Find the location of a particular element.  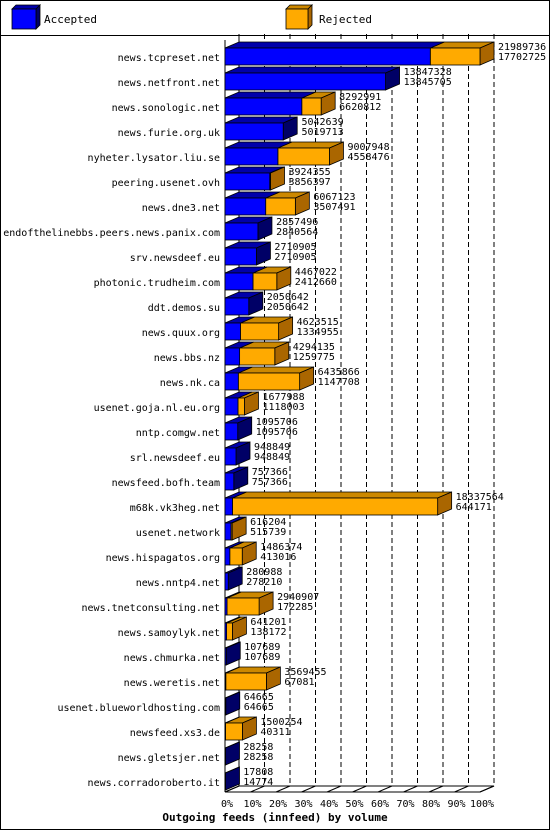

value-label-accepted: 3507491 is located at coordinates (334, 207).